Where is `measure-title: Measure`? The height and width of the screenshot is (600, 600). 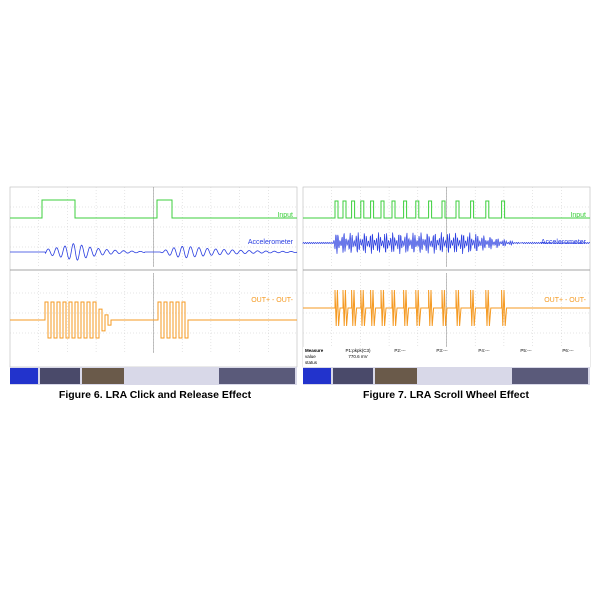 measure-title: Measure is located at coordinates (314, 350).